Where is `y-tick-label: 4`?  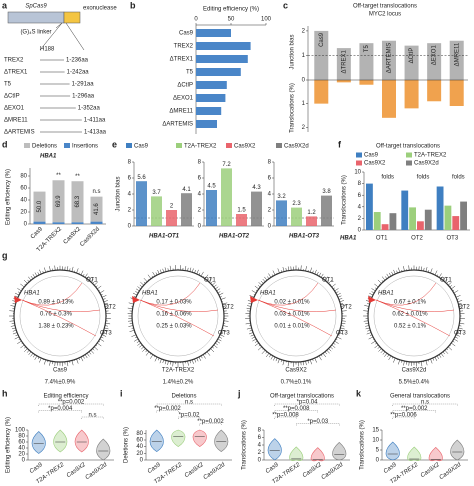 y-tick-label: 4 is located at coordinates (270, 195).